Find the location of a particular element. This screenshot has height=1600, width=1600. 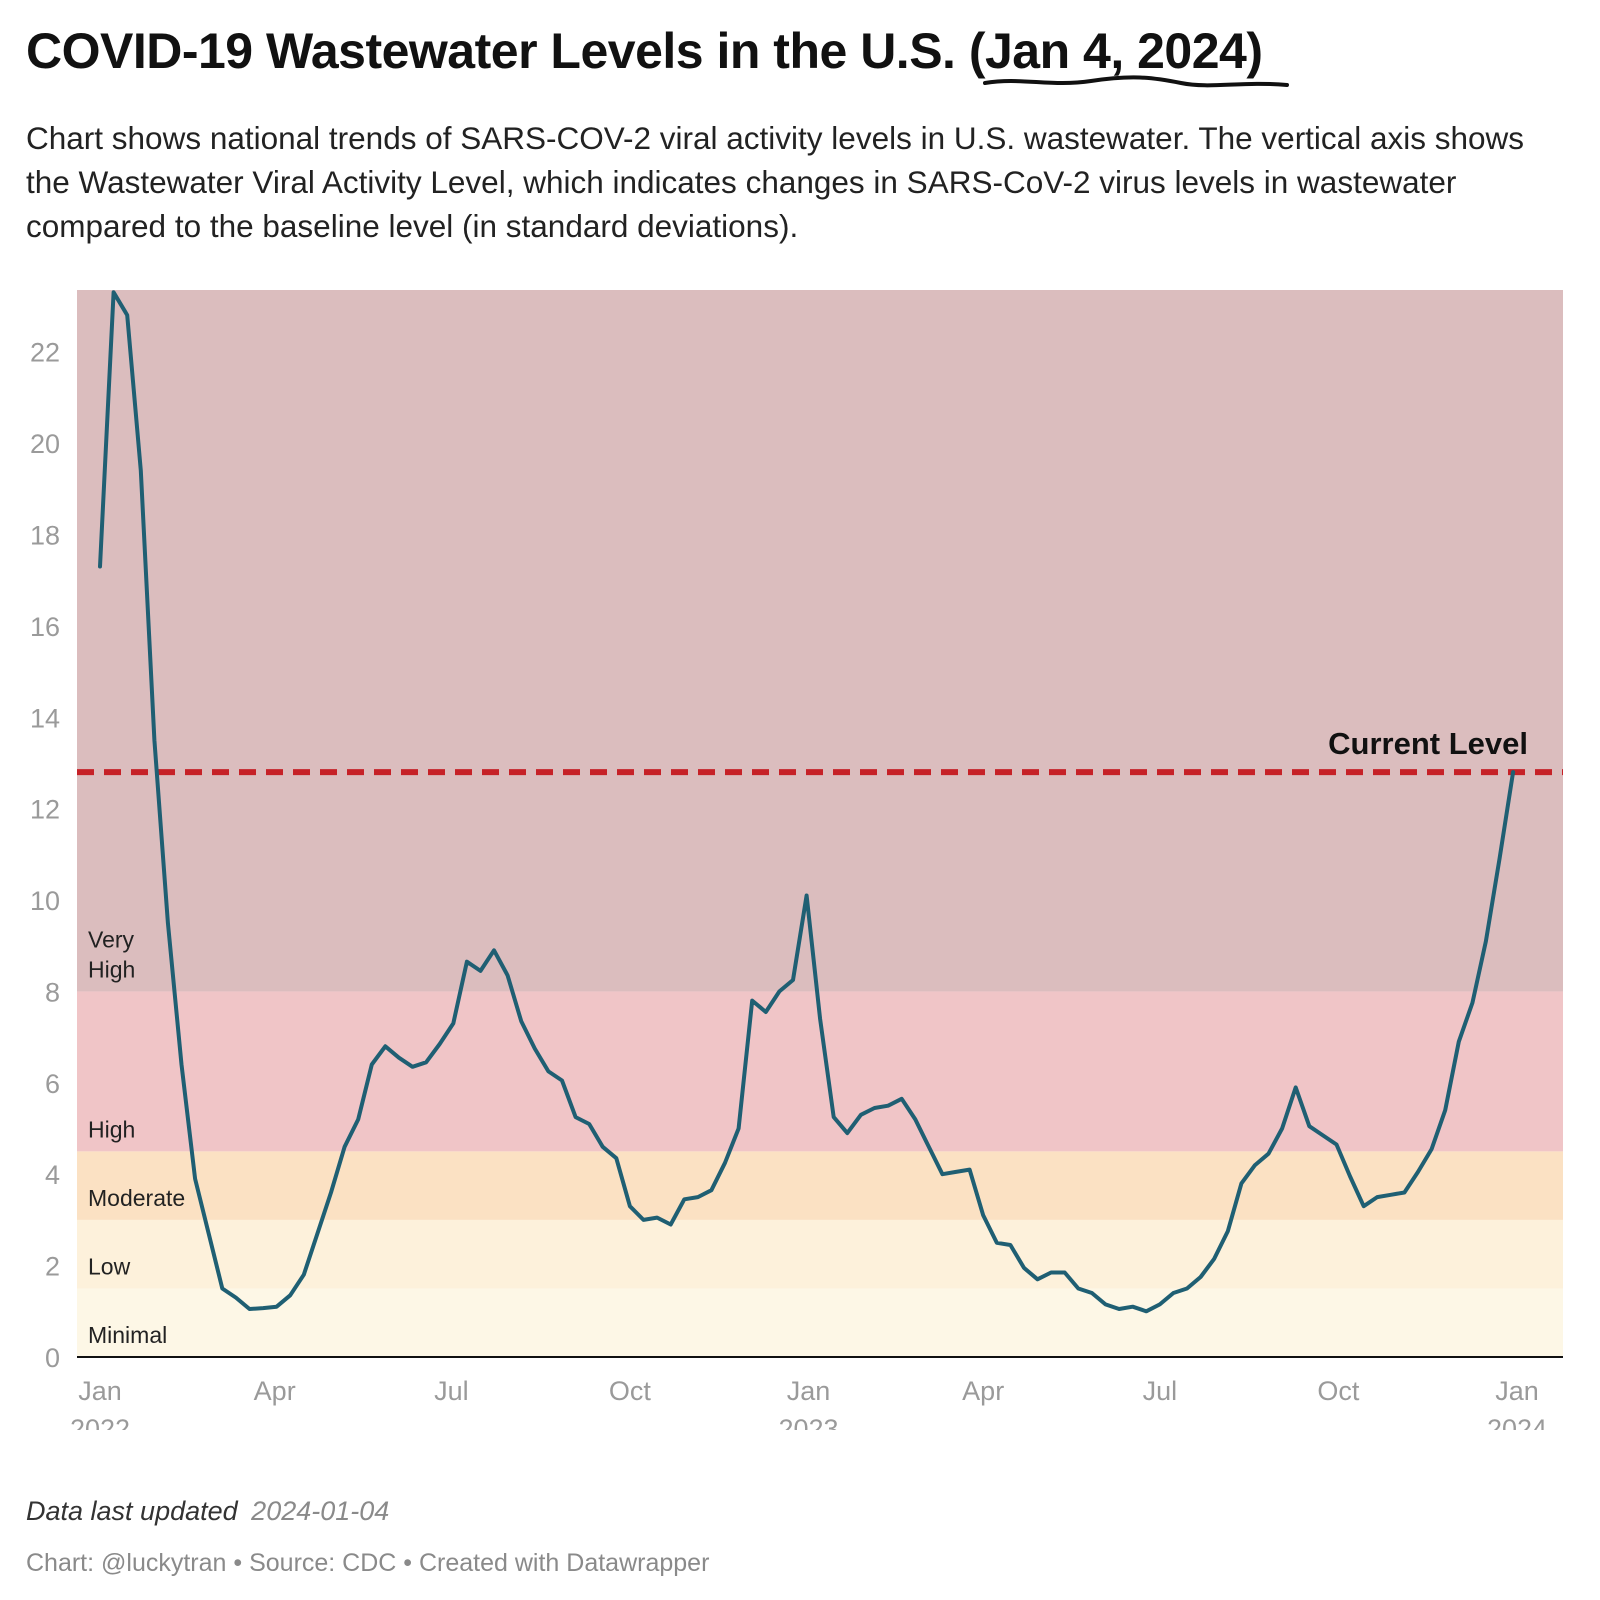

y-tick-label: 18 is located at coordinates (45, 535).